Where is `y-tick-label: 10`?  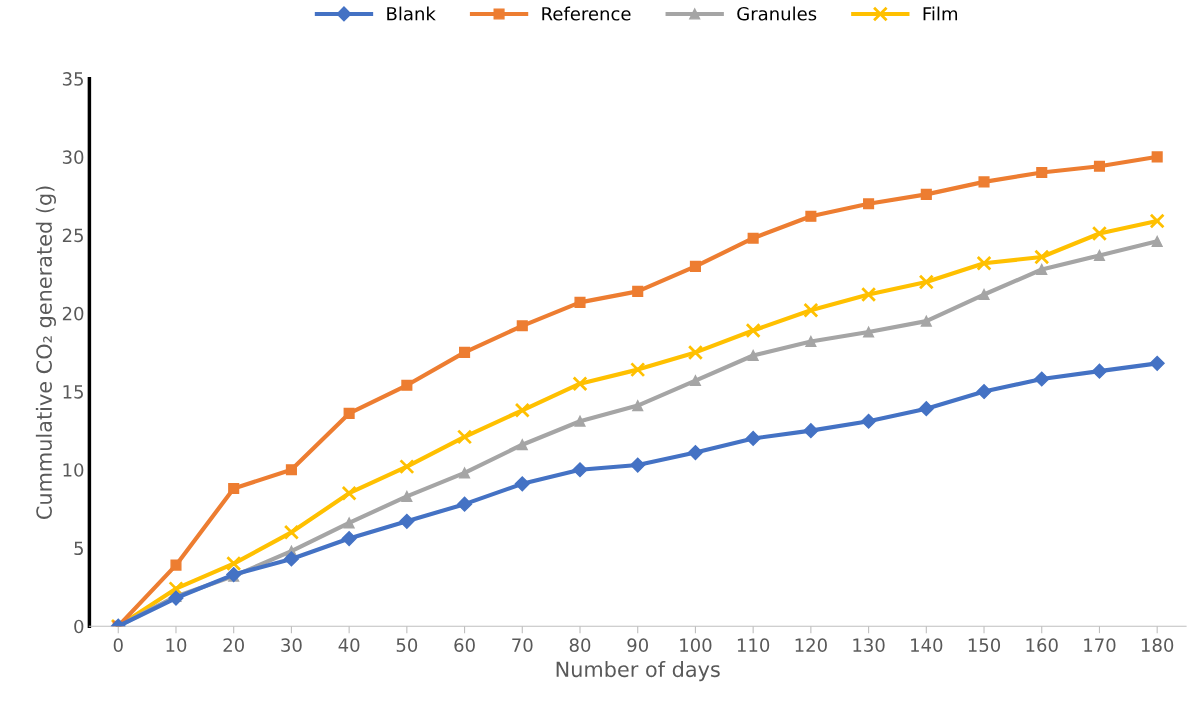 y-tick-label: 10 is located at coordinates (73, 470).